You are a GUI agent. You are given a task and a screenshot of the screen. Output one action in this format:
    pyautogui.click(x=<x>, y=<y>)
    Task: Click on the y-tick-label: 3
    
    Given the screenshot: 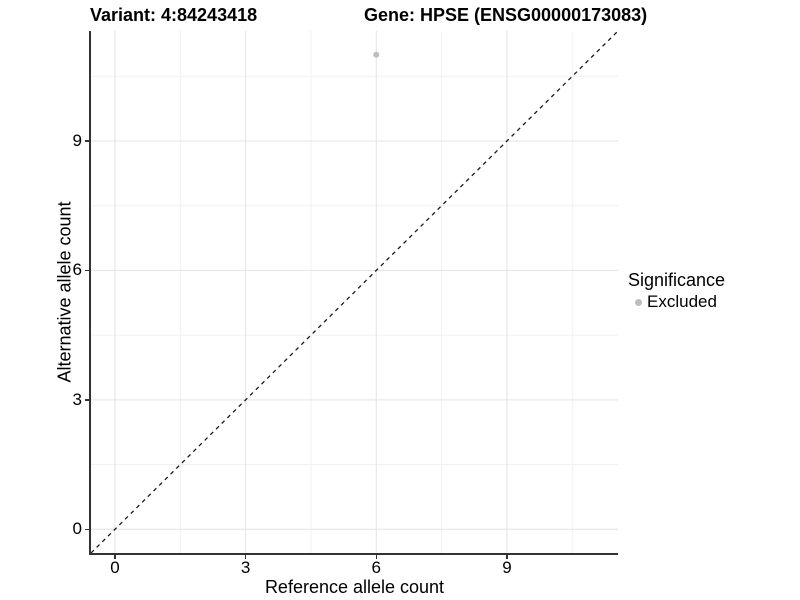 What is the action you would take?
    pyautogui.click(x=77, y=399)
    